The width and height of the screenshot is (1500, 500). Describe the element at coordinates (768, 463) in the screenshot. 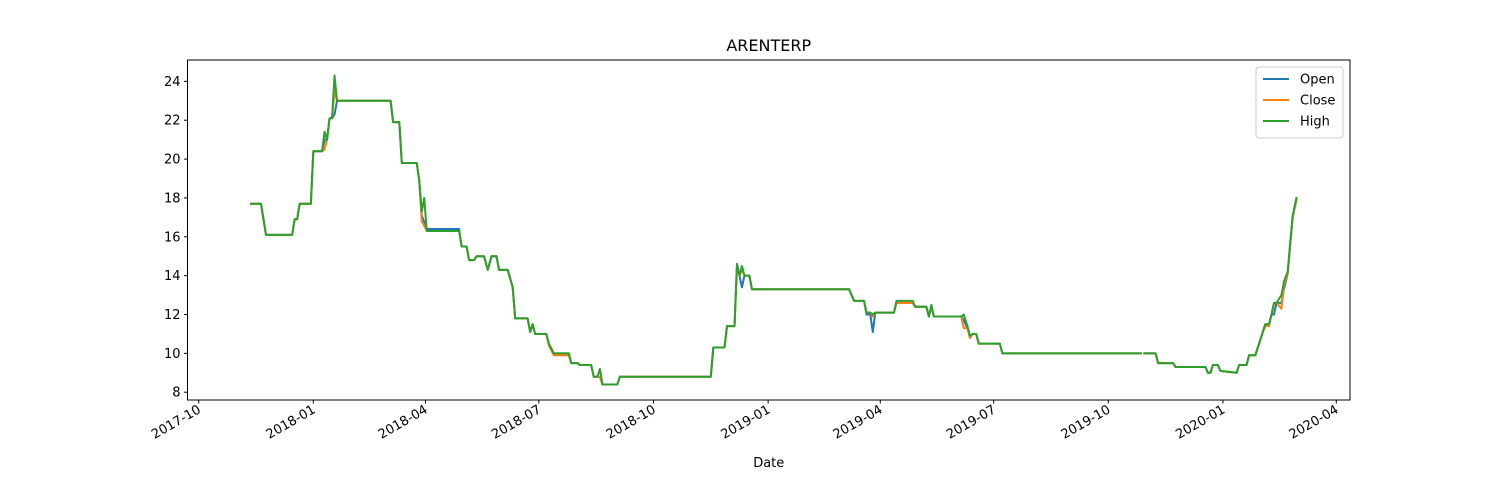

I see `x-axis-label: Date` at that location.